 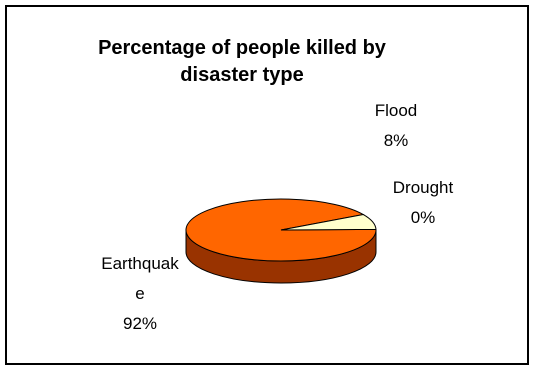 What do you see at coordinates (140, 263) in the screenshot?
I see `earthquake-label-line-1: Earthquak` at bounding box center [140, 263].